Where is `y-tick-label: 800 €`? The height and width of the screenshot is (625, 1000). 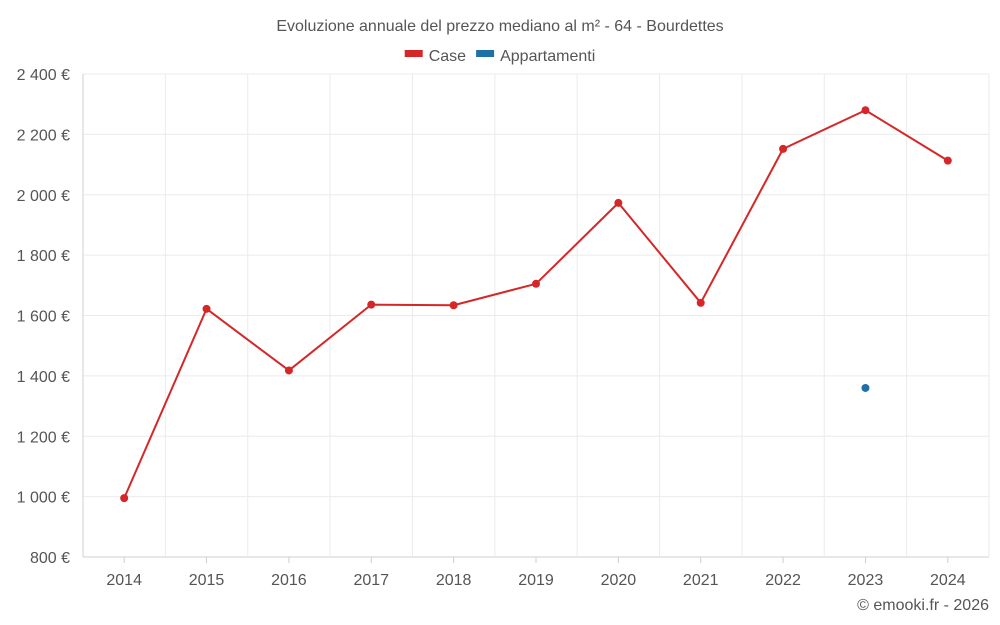
y-tick-label: 800 € is located at coordinates (50, 558).